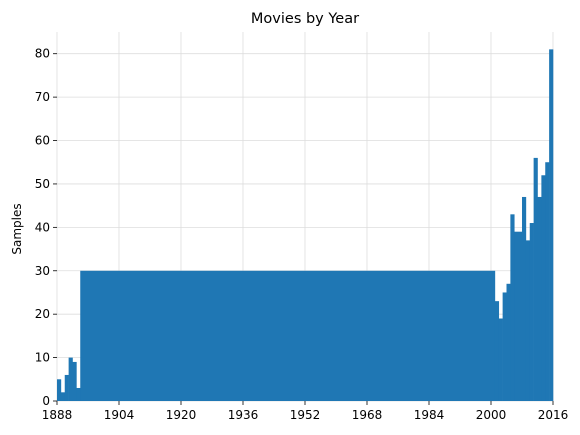 The image size is (580, 435). Describe the element at coordinates (42, 358) in the screenshot. I see `y-tick-label: 10` at that location.